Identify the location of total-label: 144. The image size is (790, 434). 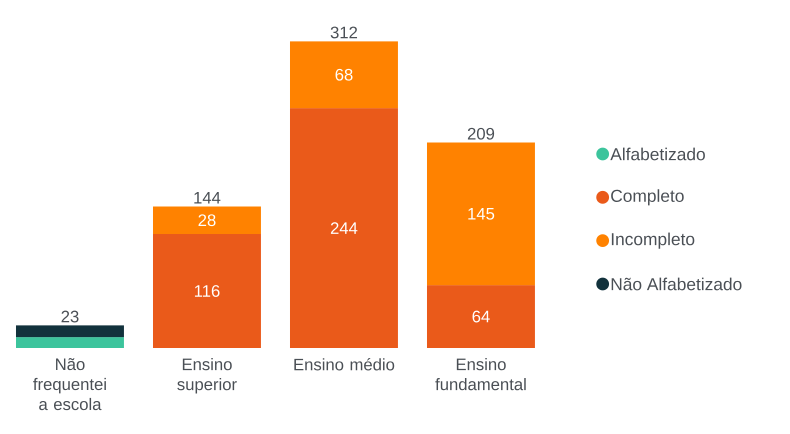
(207, 198).